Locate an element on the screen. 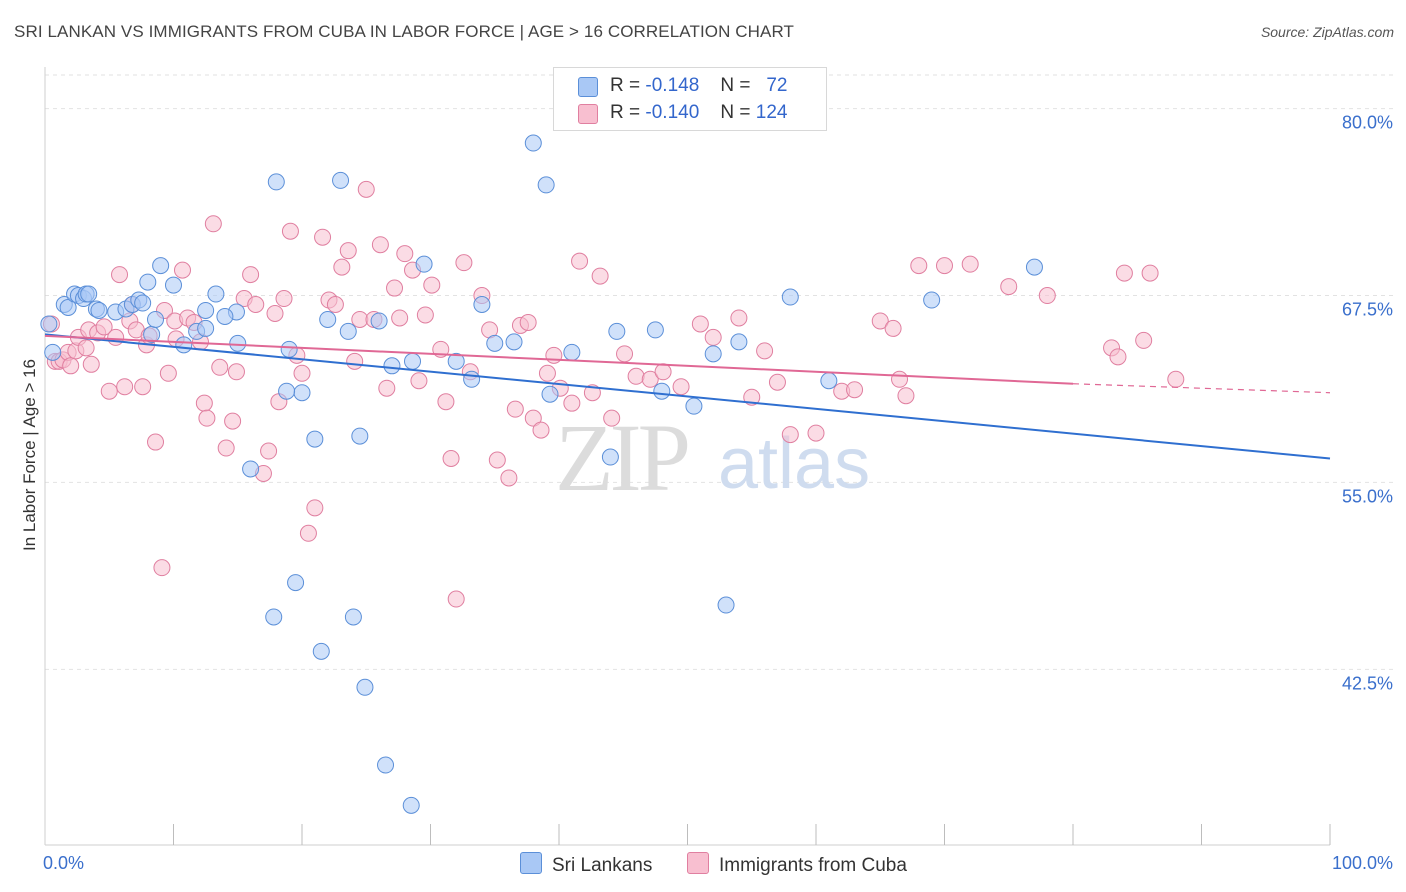 The image size is (1406, 892). trend-lines is located at coordinates (687, 396).